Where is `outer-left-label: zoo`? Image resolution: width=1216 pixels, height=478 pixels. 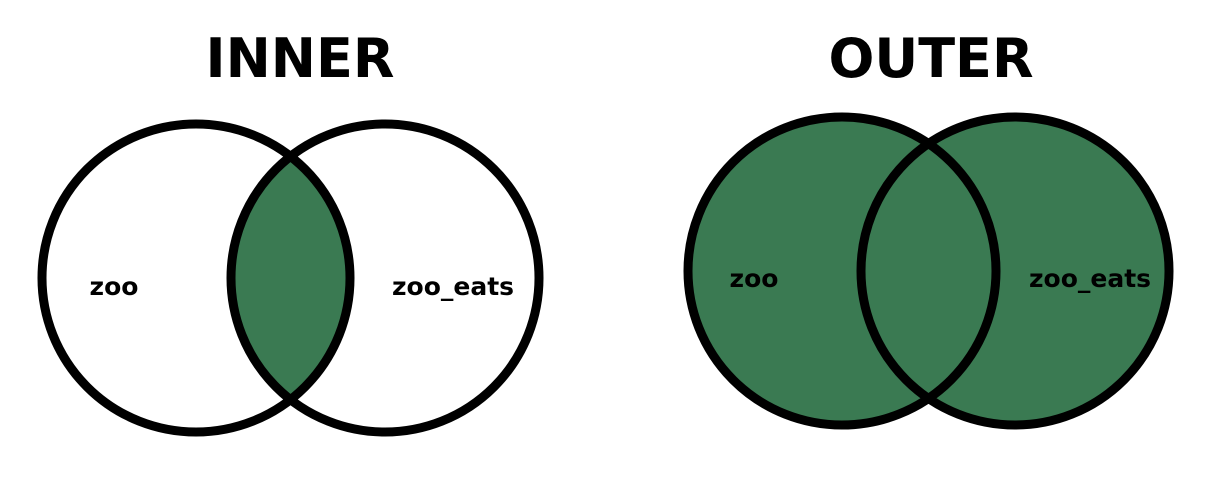 outer-left-label: zoo is located at coordinates (754, 278).